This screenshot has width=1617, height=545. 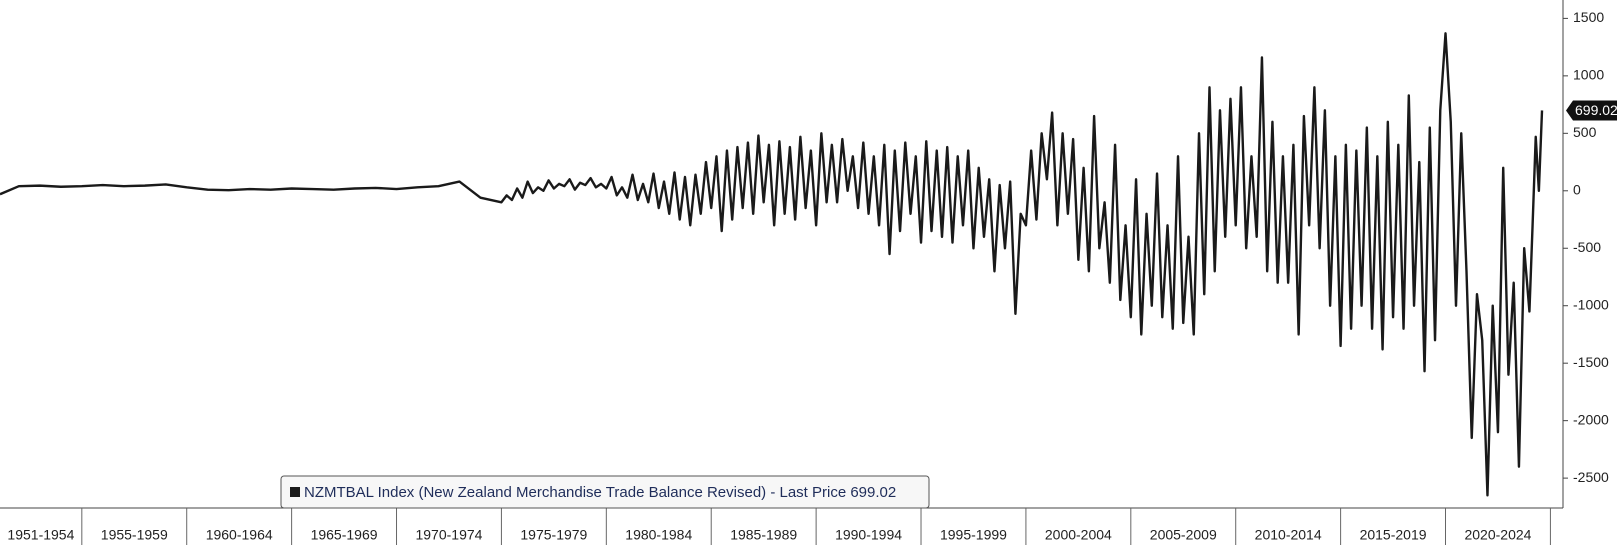 I want to click on last-value-tag, so click(x=1591, y=110).